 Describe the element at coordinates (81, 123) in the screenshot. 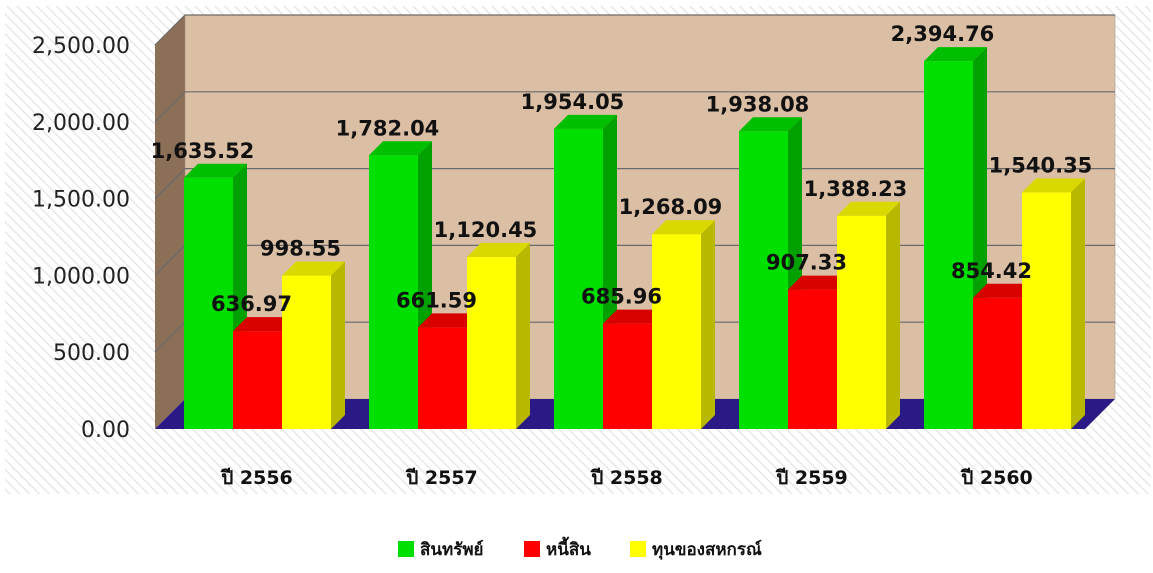

I see `y-tick-label: 2,000.00` at that location.